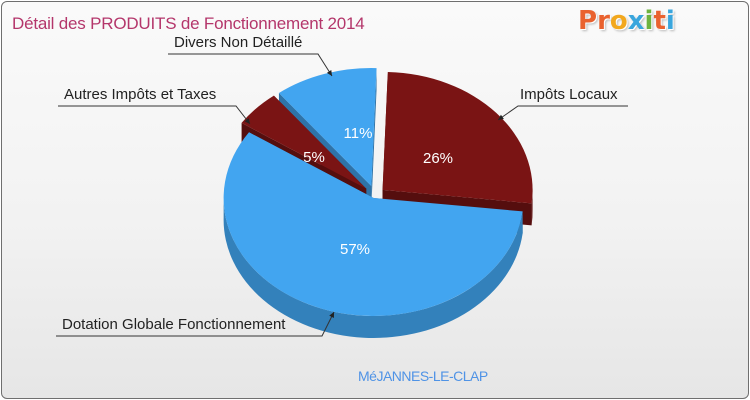  I want to click on slice-percent-label: 5%, so click(314, 157).